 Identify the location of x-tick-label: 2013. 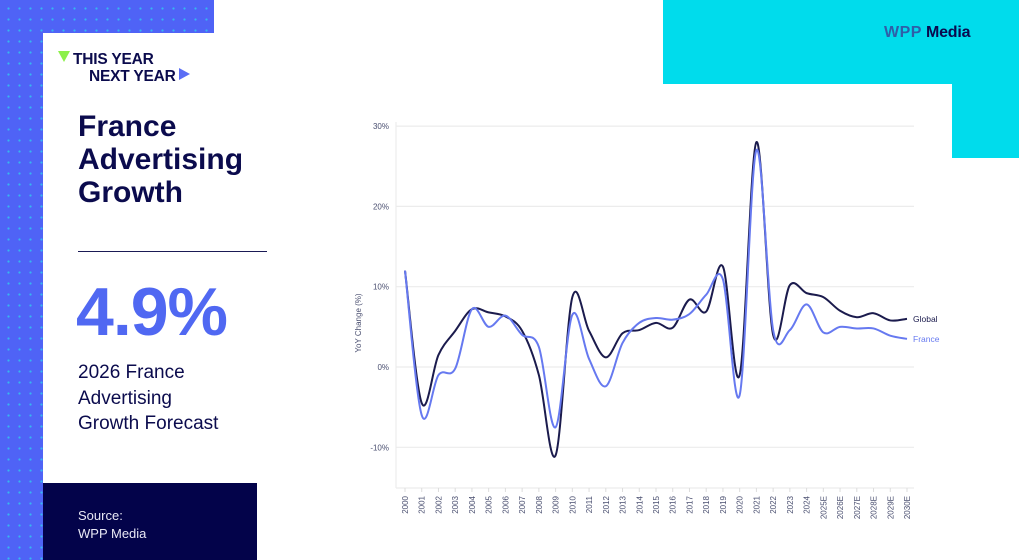
(623, 504).